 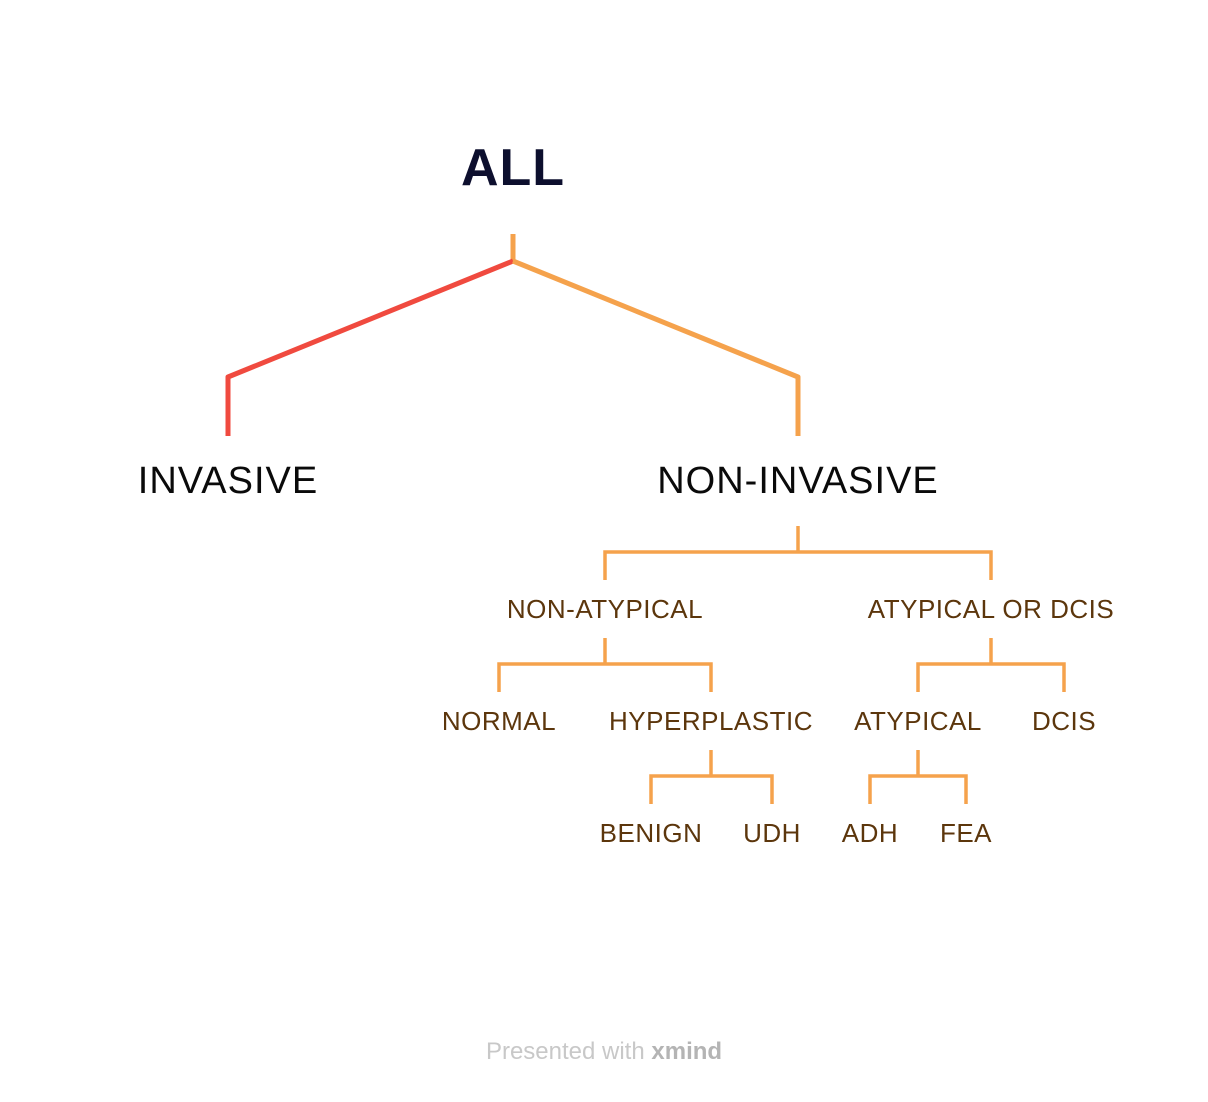 I want to click on connector-atypical-or-dcis-bracket, so click(x=991, y=677).